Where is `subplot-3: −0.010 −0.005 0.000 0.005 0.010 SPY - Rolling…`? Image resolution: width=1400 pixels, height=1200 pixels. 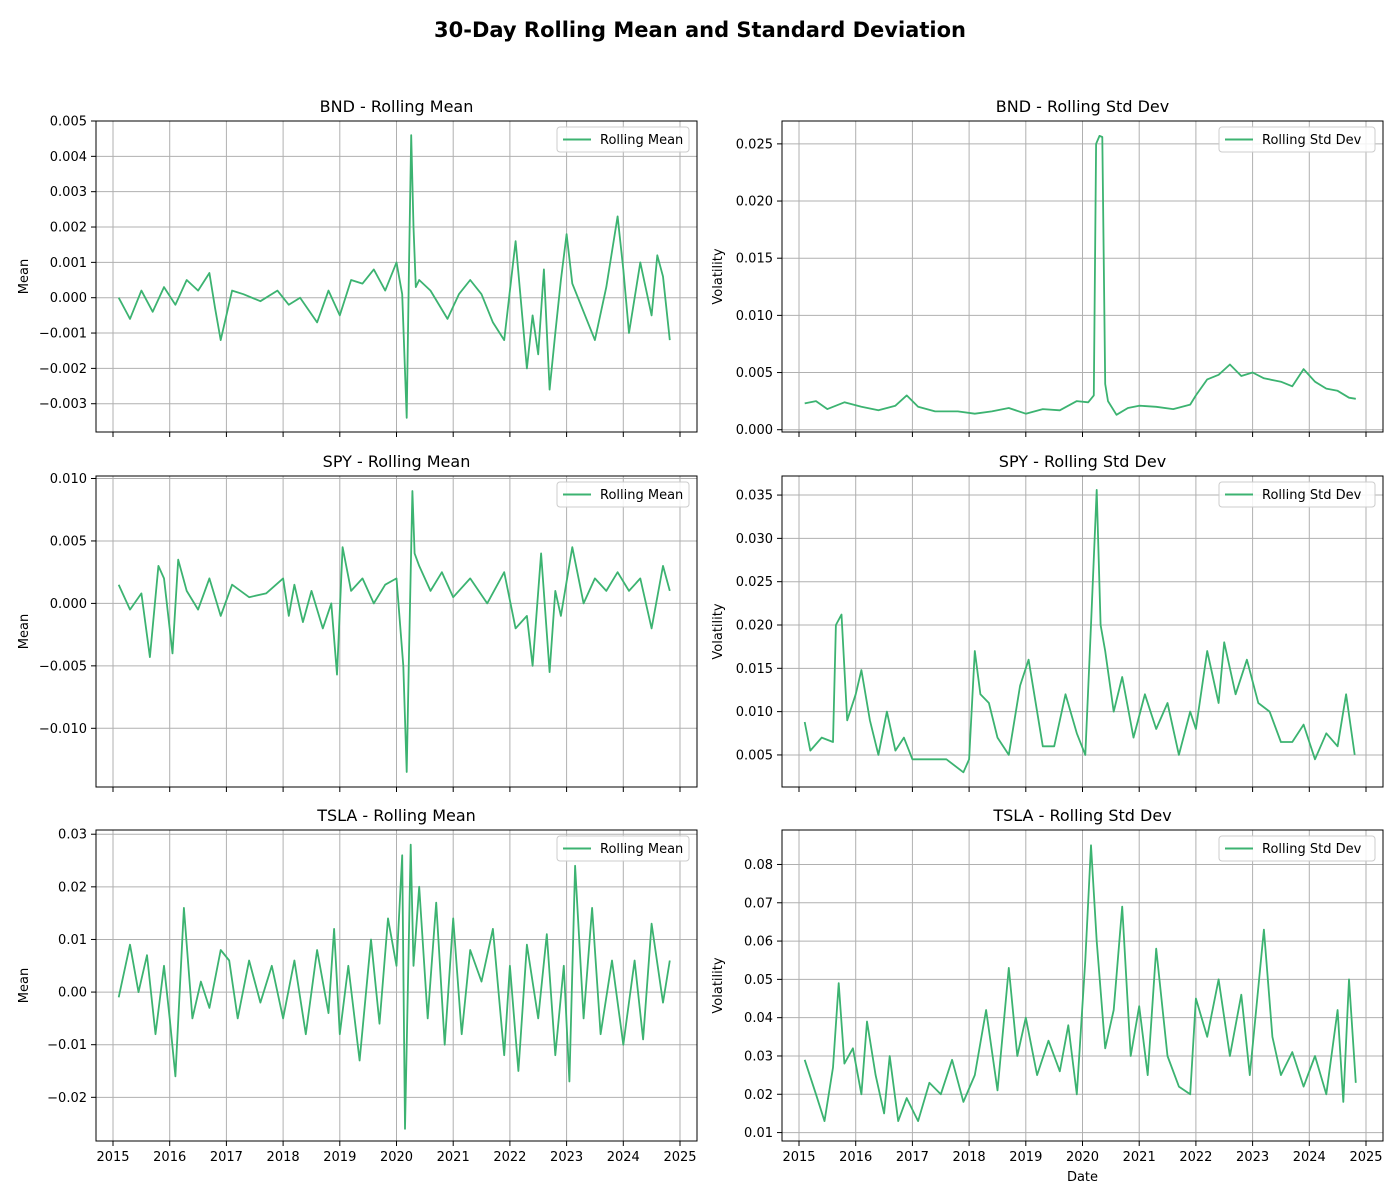 subplot-3: −0.010 −0.005 0.000 0.005 0.010 SPY - Rolling… is located at coordinates (357, 622).